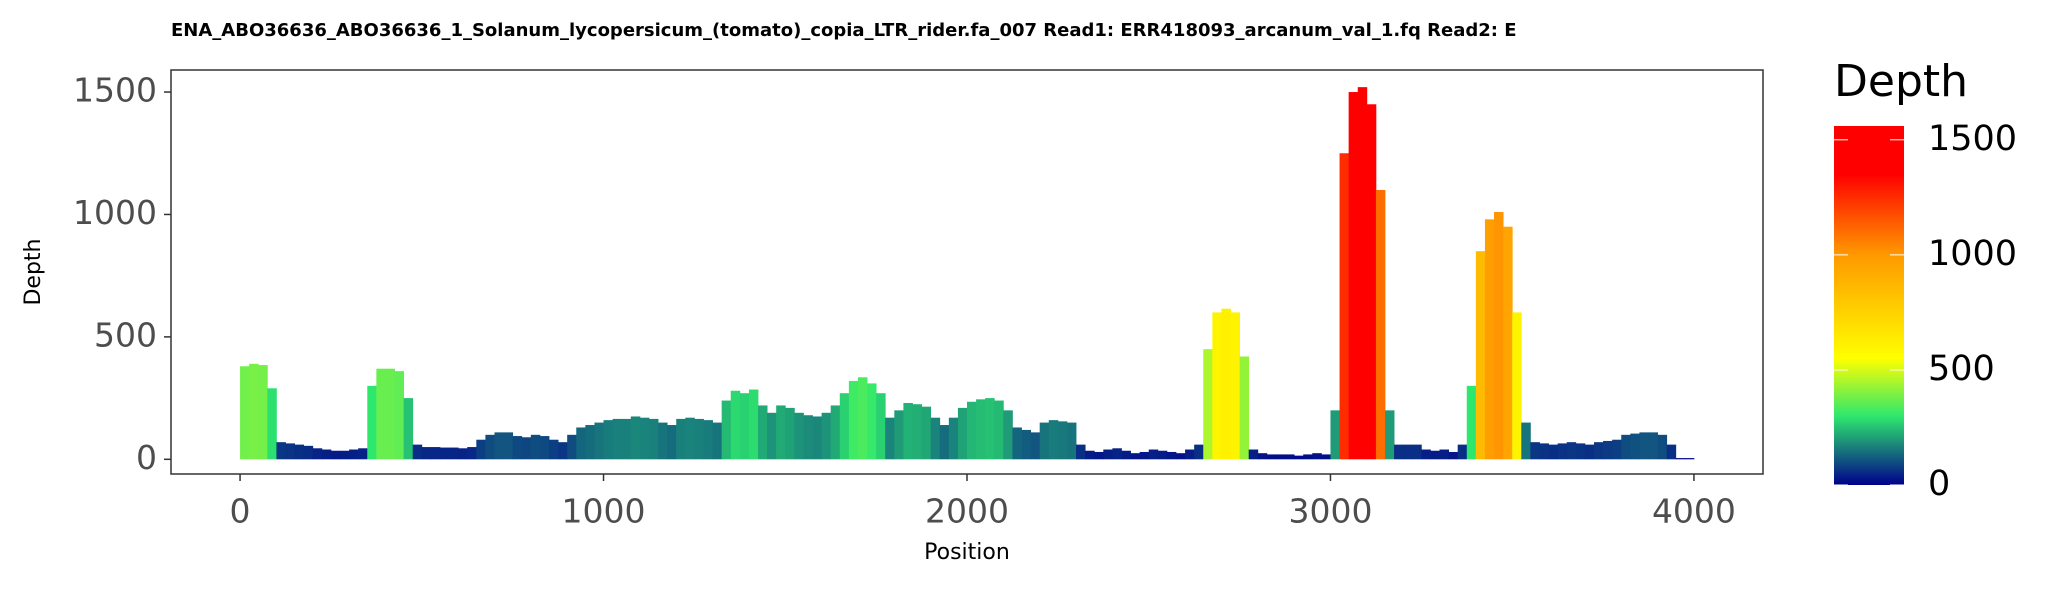 The image size is (2066, 590). Describe the element at coordinates (604, 511) in the screenshot. I see `x-tick-label: 1000` at that location.